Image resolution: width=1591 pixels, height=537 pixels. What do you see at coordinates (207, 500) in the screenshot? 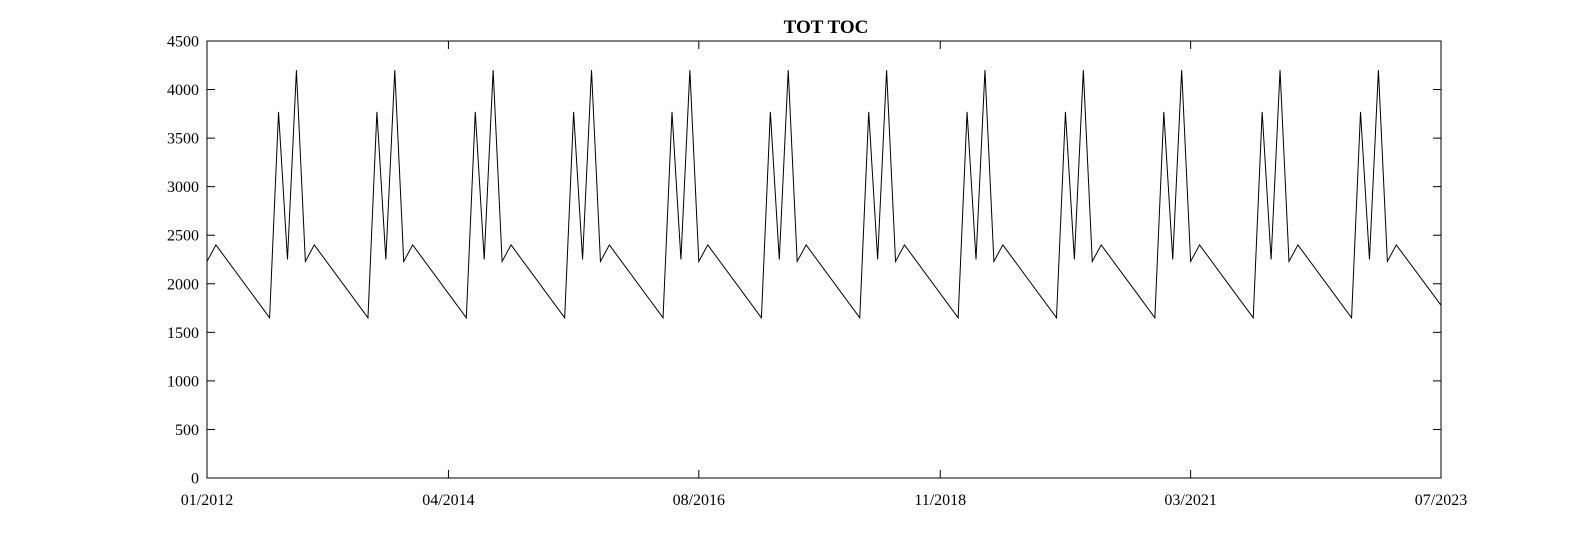
I see `x-tick-label: 01/2012` at bounding box center [207, 500].